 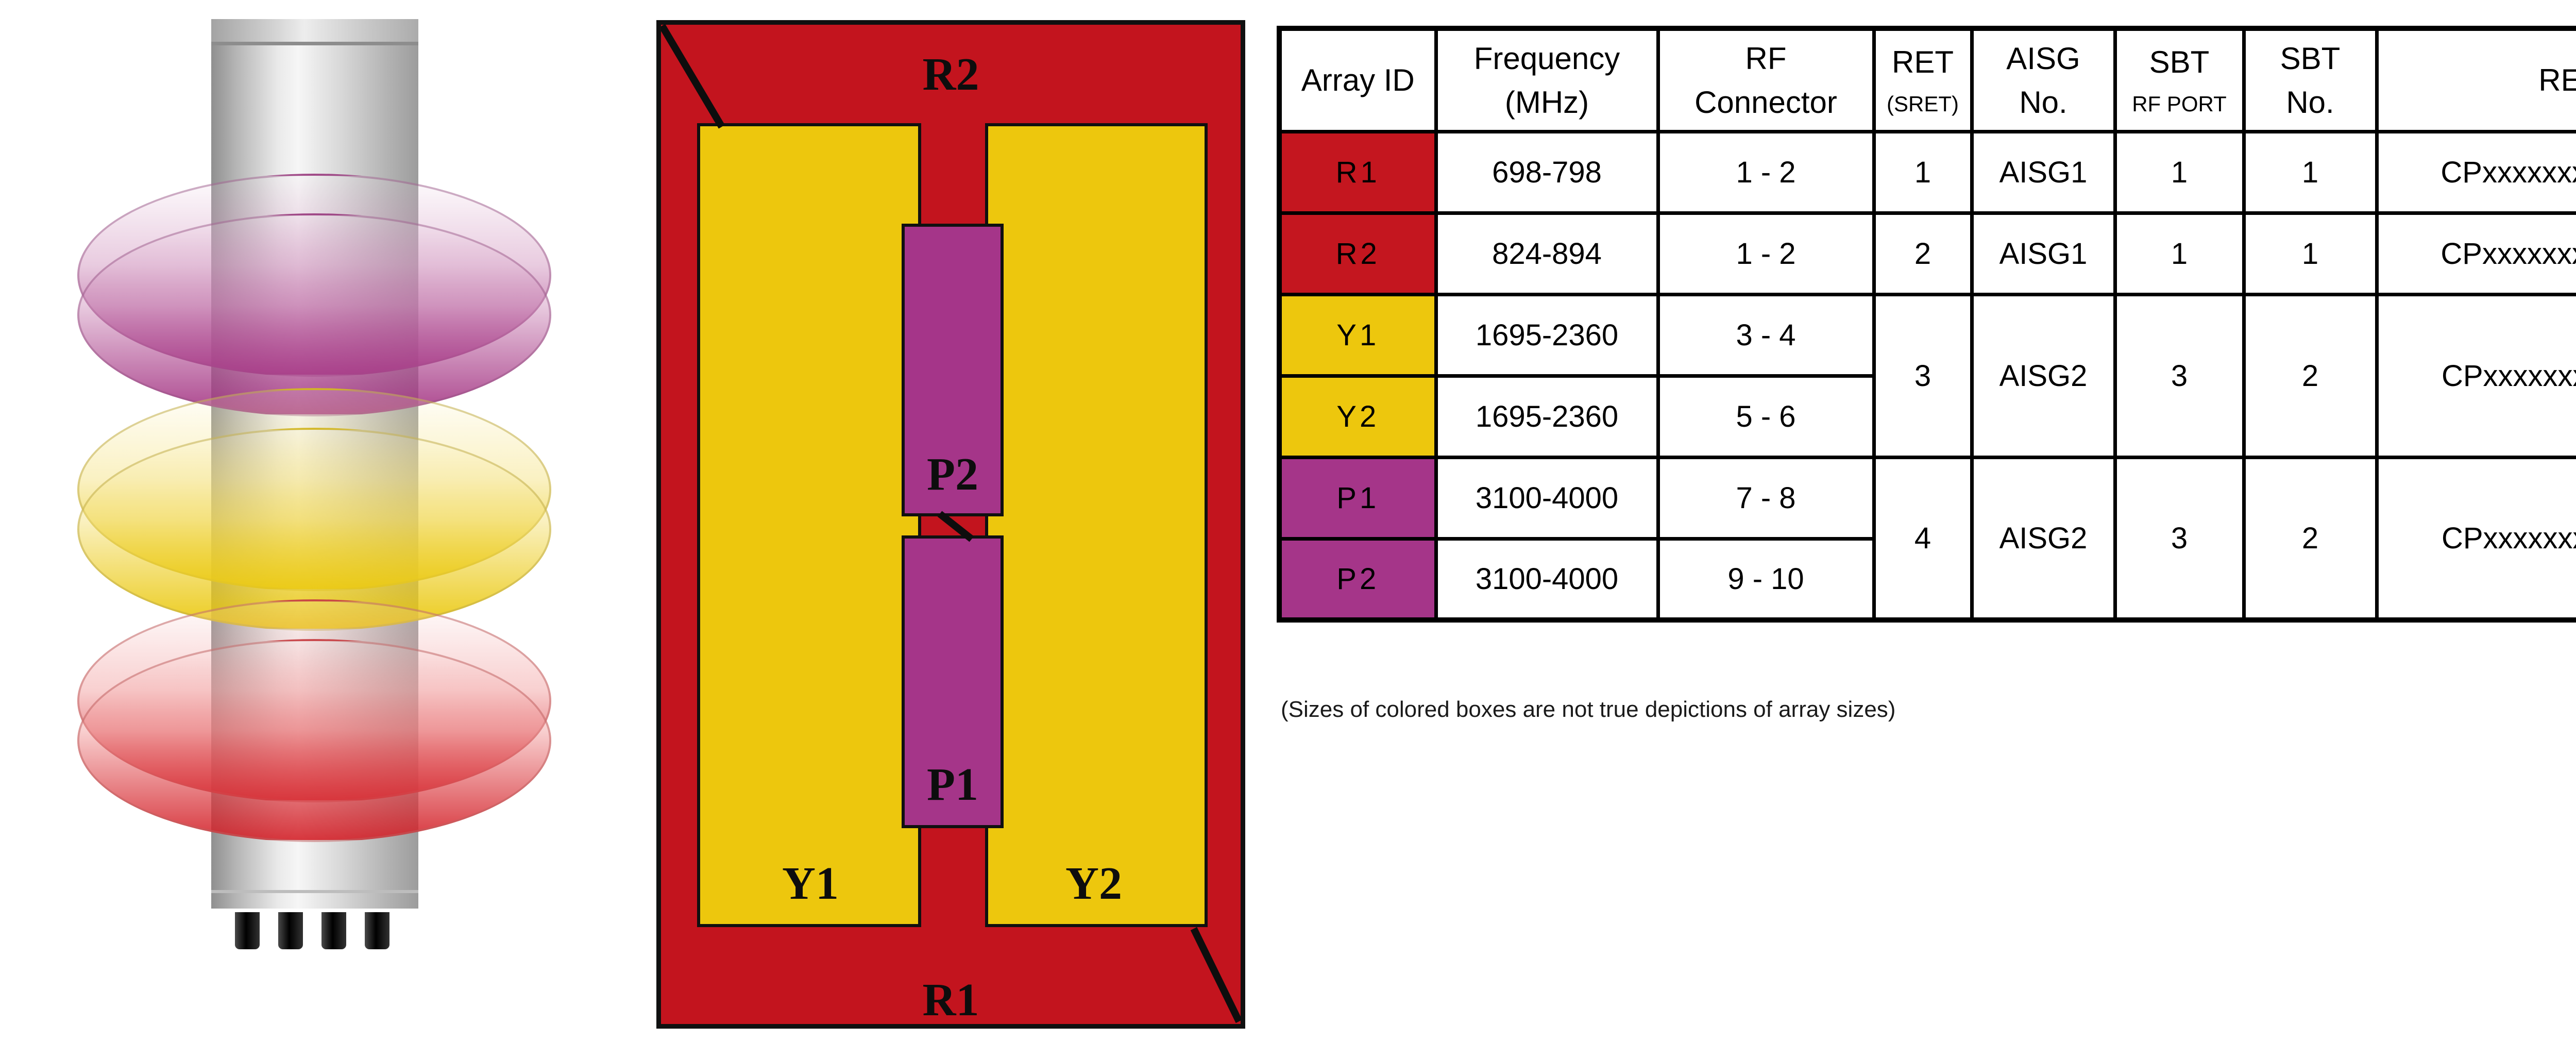 I want to click on cell-ret-merged: 3, so click(x=1923, y=375).